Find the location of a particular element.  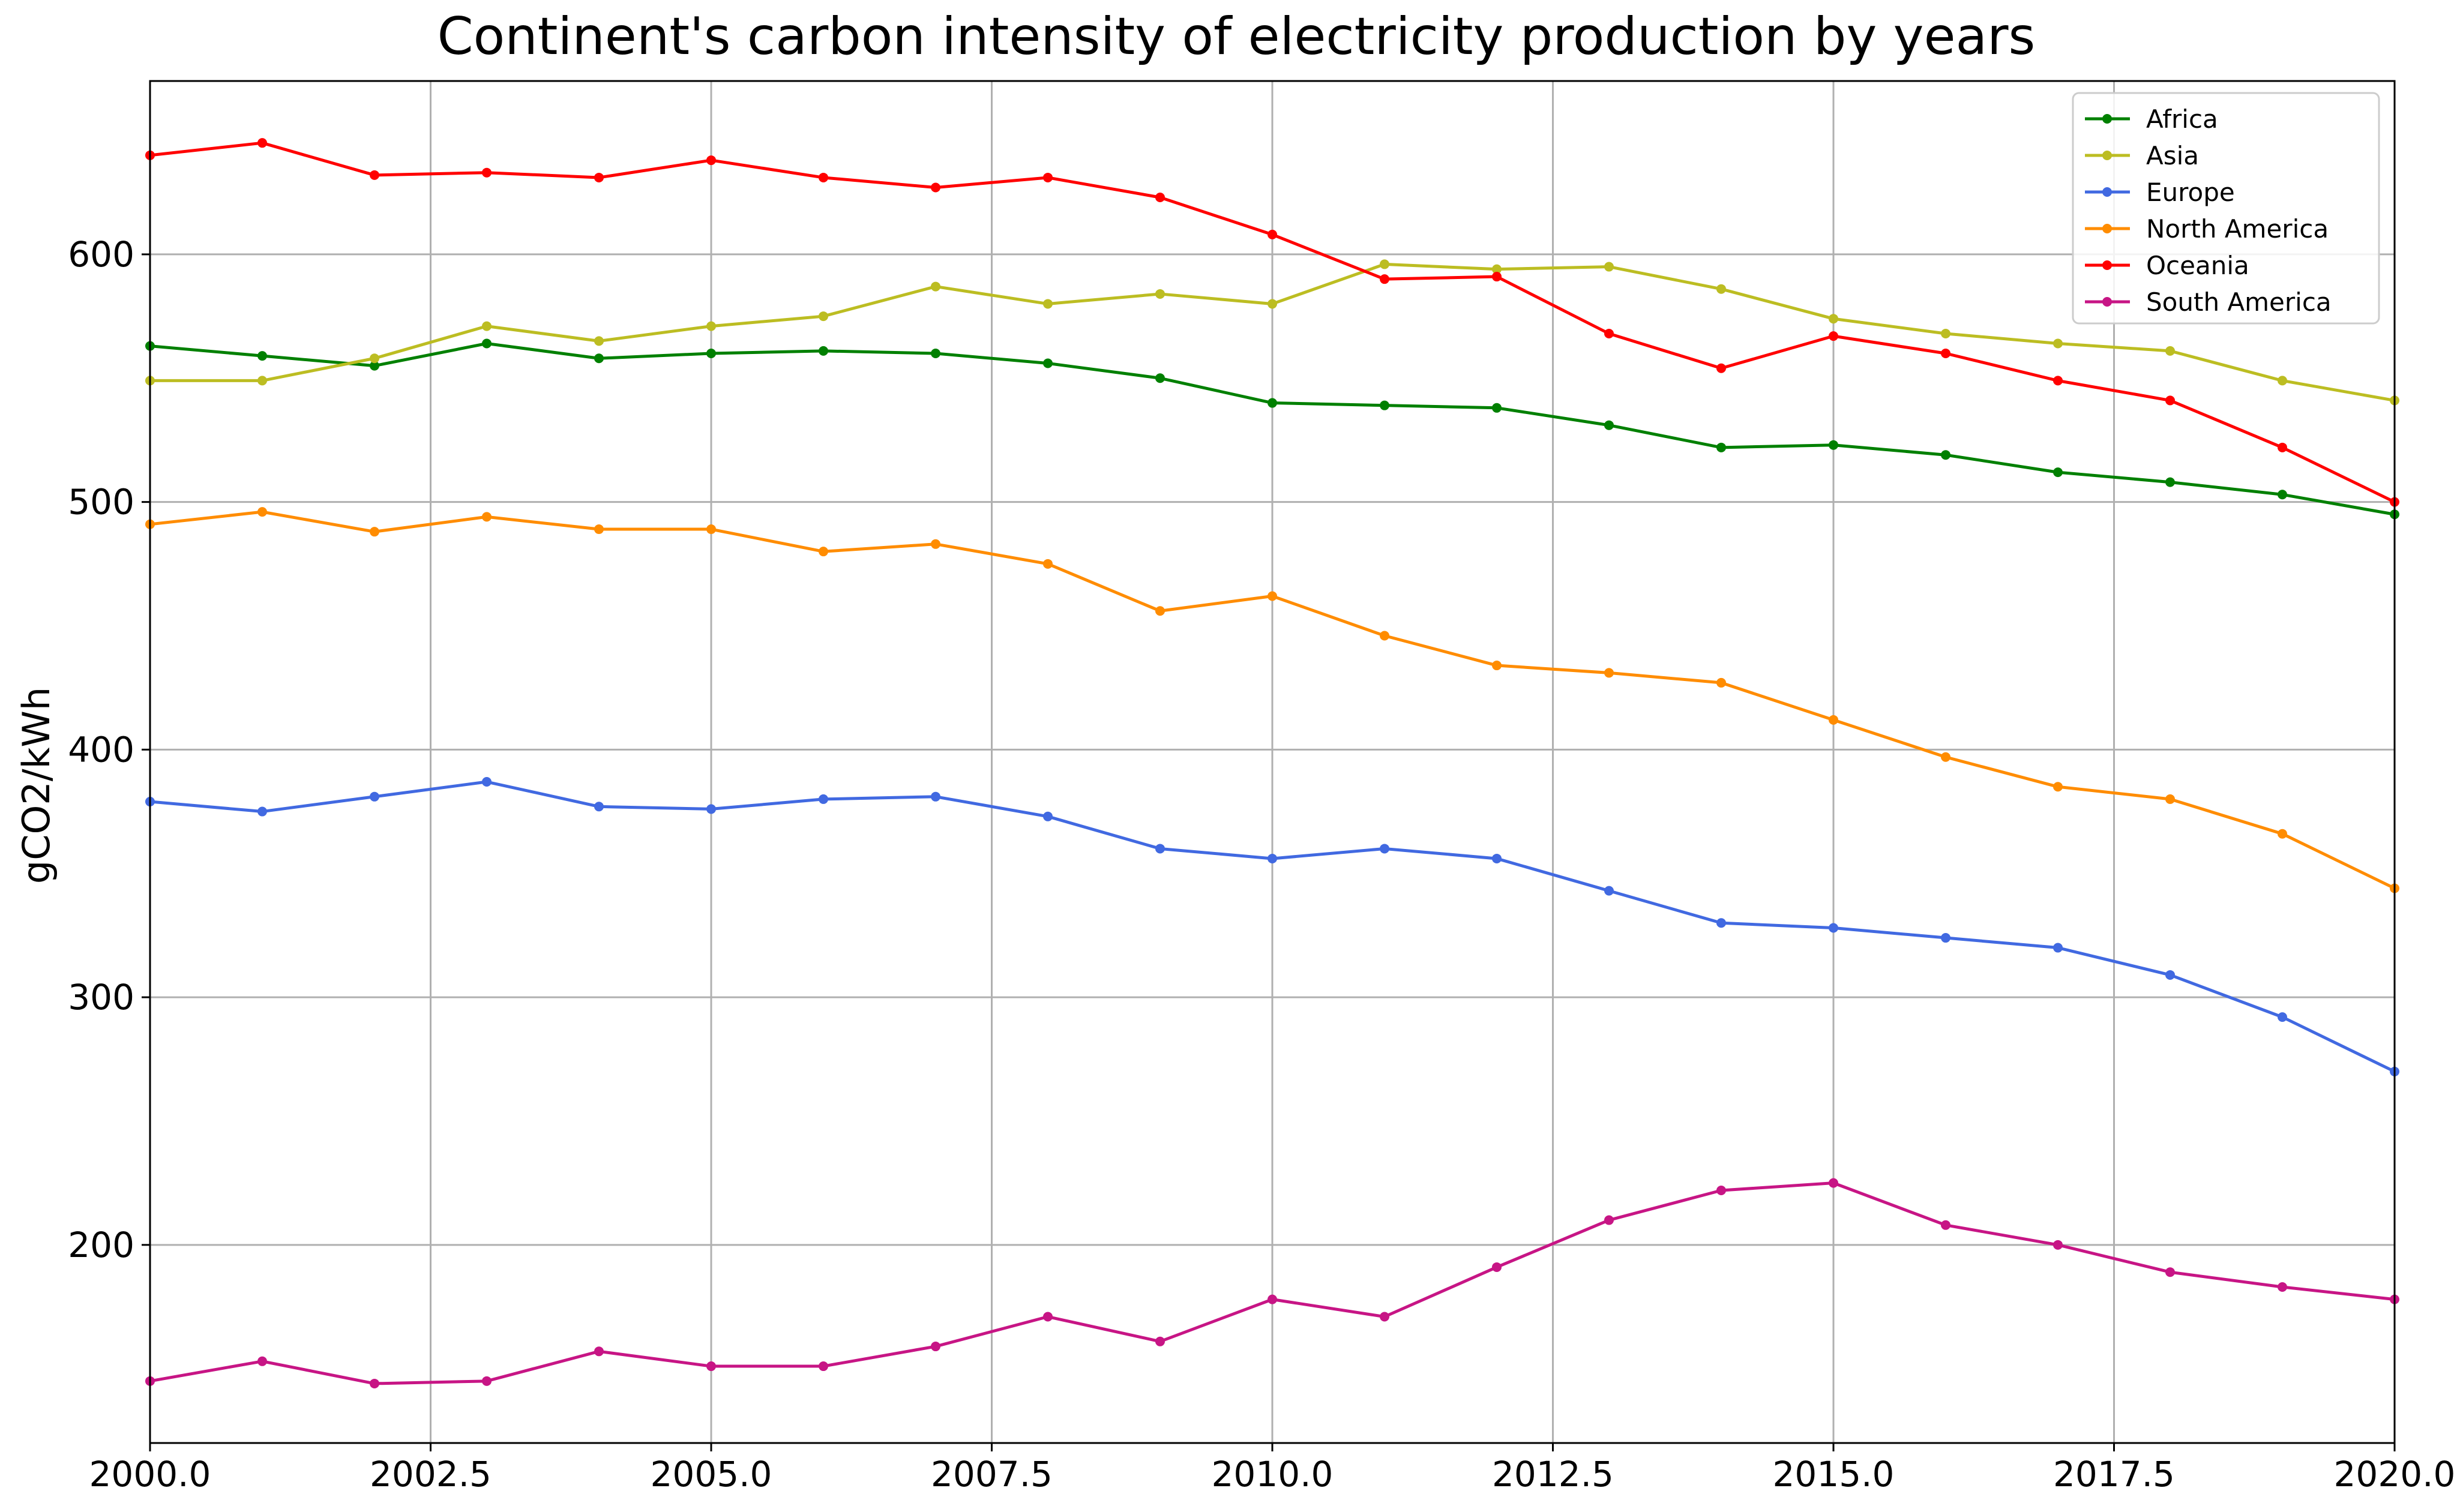

legend-item-africa: Africa is located at coordinates (2151, 119).